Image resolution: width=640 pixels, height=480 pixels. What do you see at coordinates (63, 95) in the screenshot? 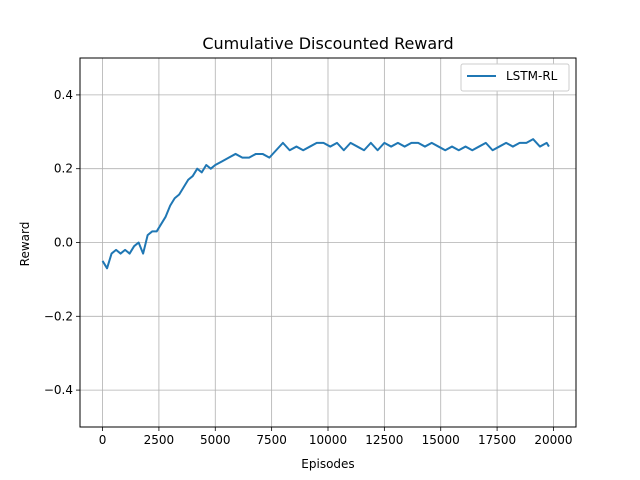
I see `y-tick-label: 0.4` at bounding box center [63, 95].